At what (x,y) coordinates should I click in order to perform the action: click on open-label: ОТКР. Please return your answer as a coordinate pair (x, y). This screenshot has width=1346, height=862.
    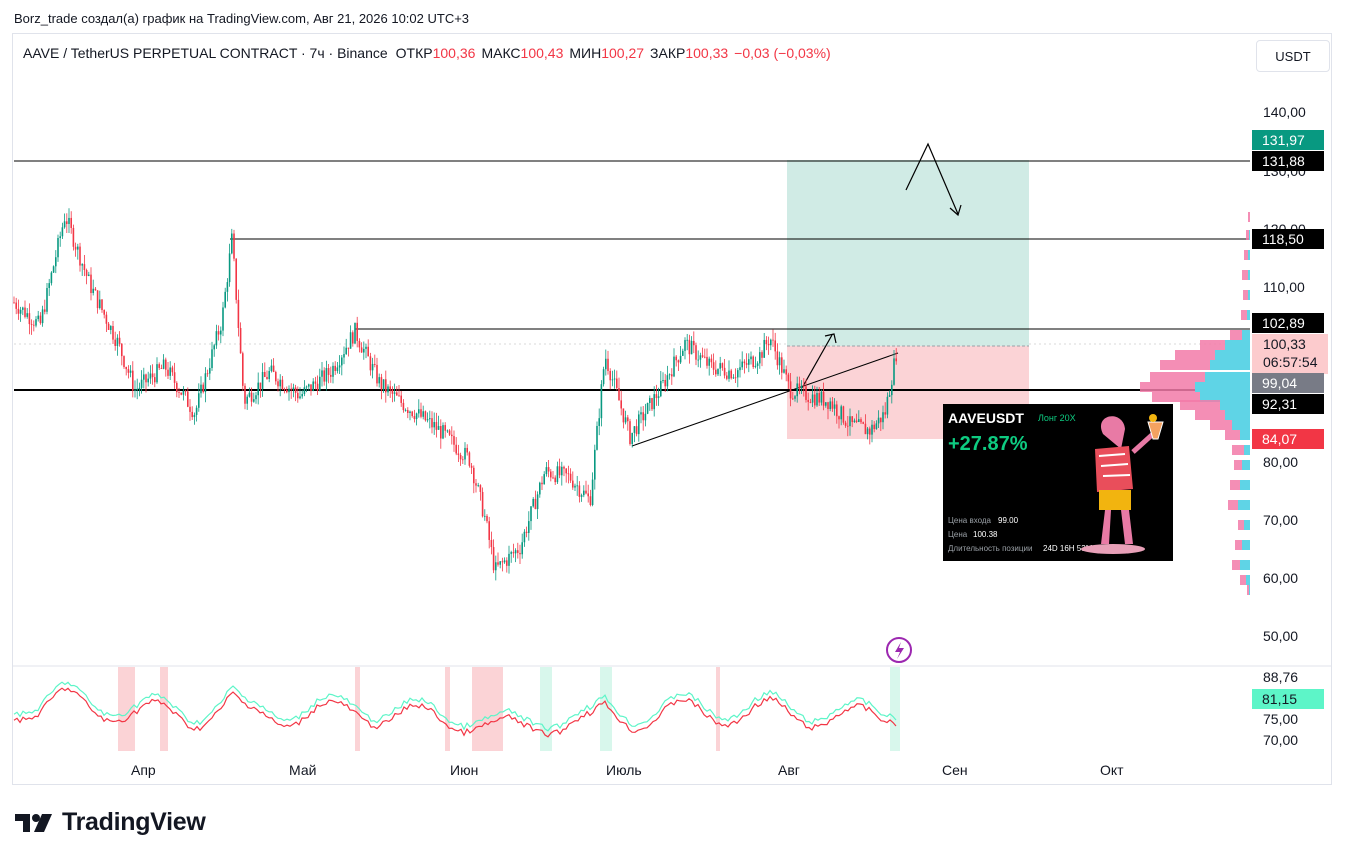
    Looking at the image, I should click on (414, 53).